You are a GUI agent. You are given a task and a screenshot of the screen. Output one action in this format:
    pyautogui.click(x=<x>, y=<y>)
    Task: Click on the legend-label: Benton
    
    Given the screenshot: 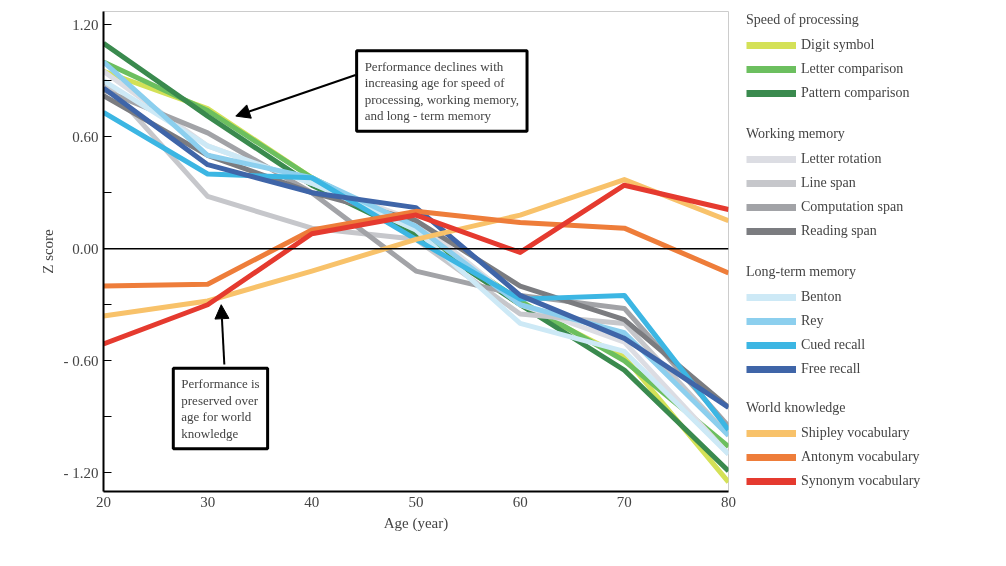 What is the action you would take?
    pyautogui.click(x=821, y=297)
    